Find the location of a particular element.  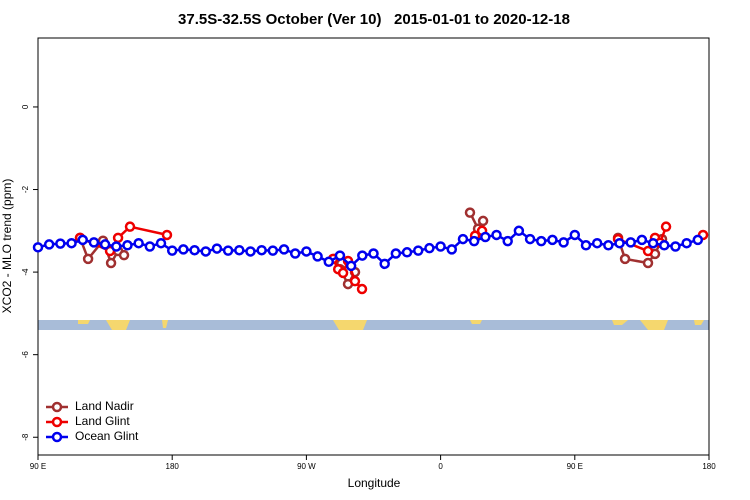

legend-label: Land Glint is located at coordinates (102, 421).